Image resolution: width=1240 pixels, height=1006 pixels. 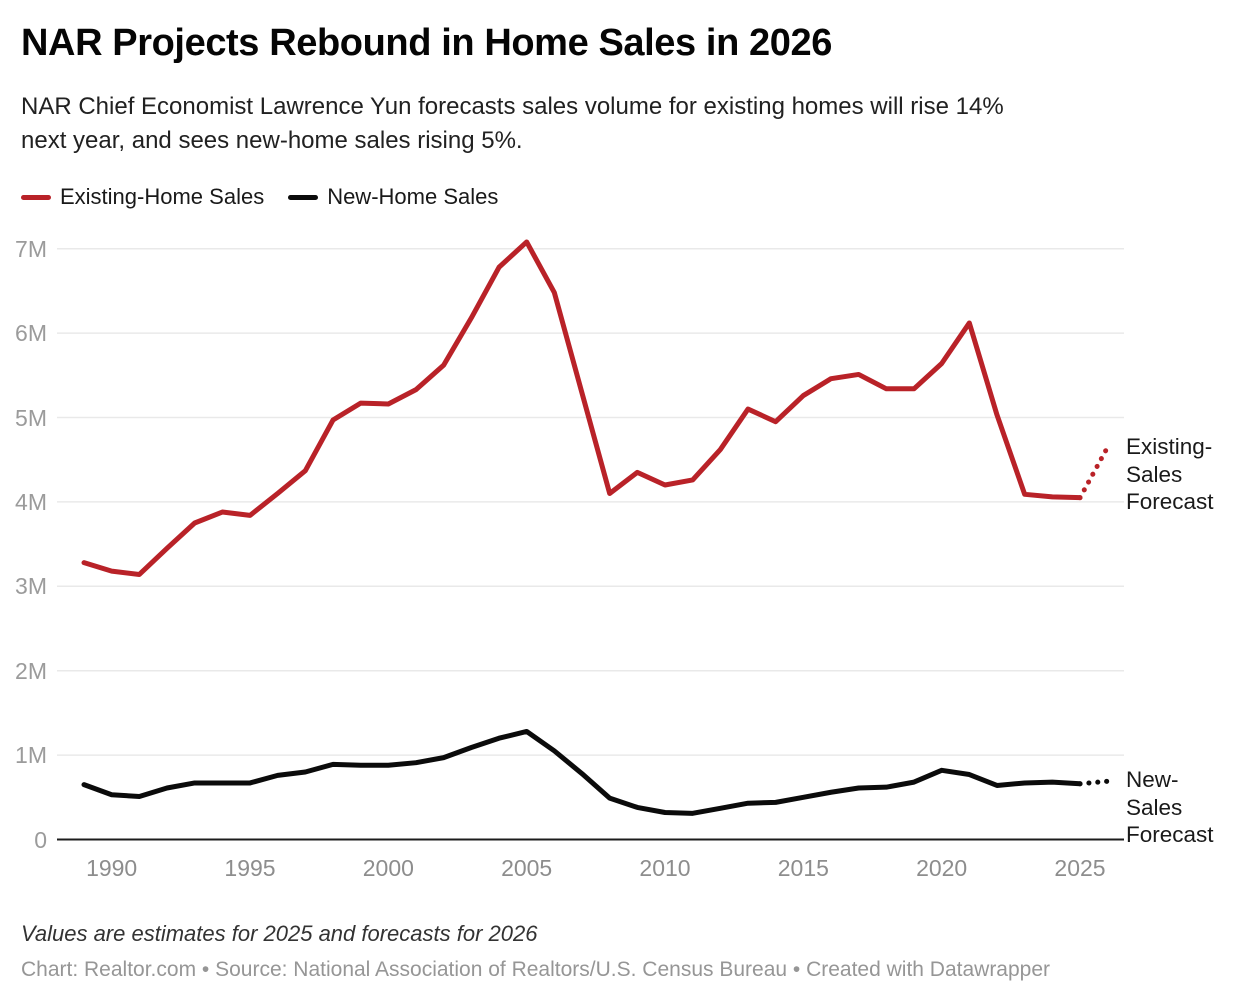 What do you see at coordinates (582, 772) in the screenshot?
I see `new-home-sales-line` at bounding box center [582, 772].